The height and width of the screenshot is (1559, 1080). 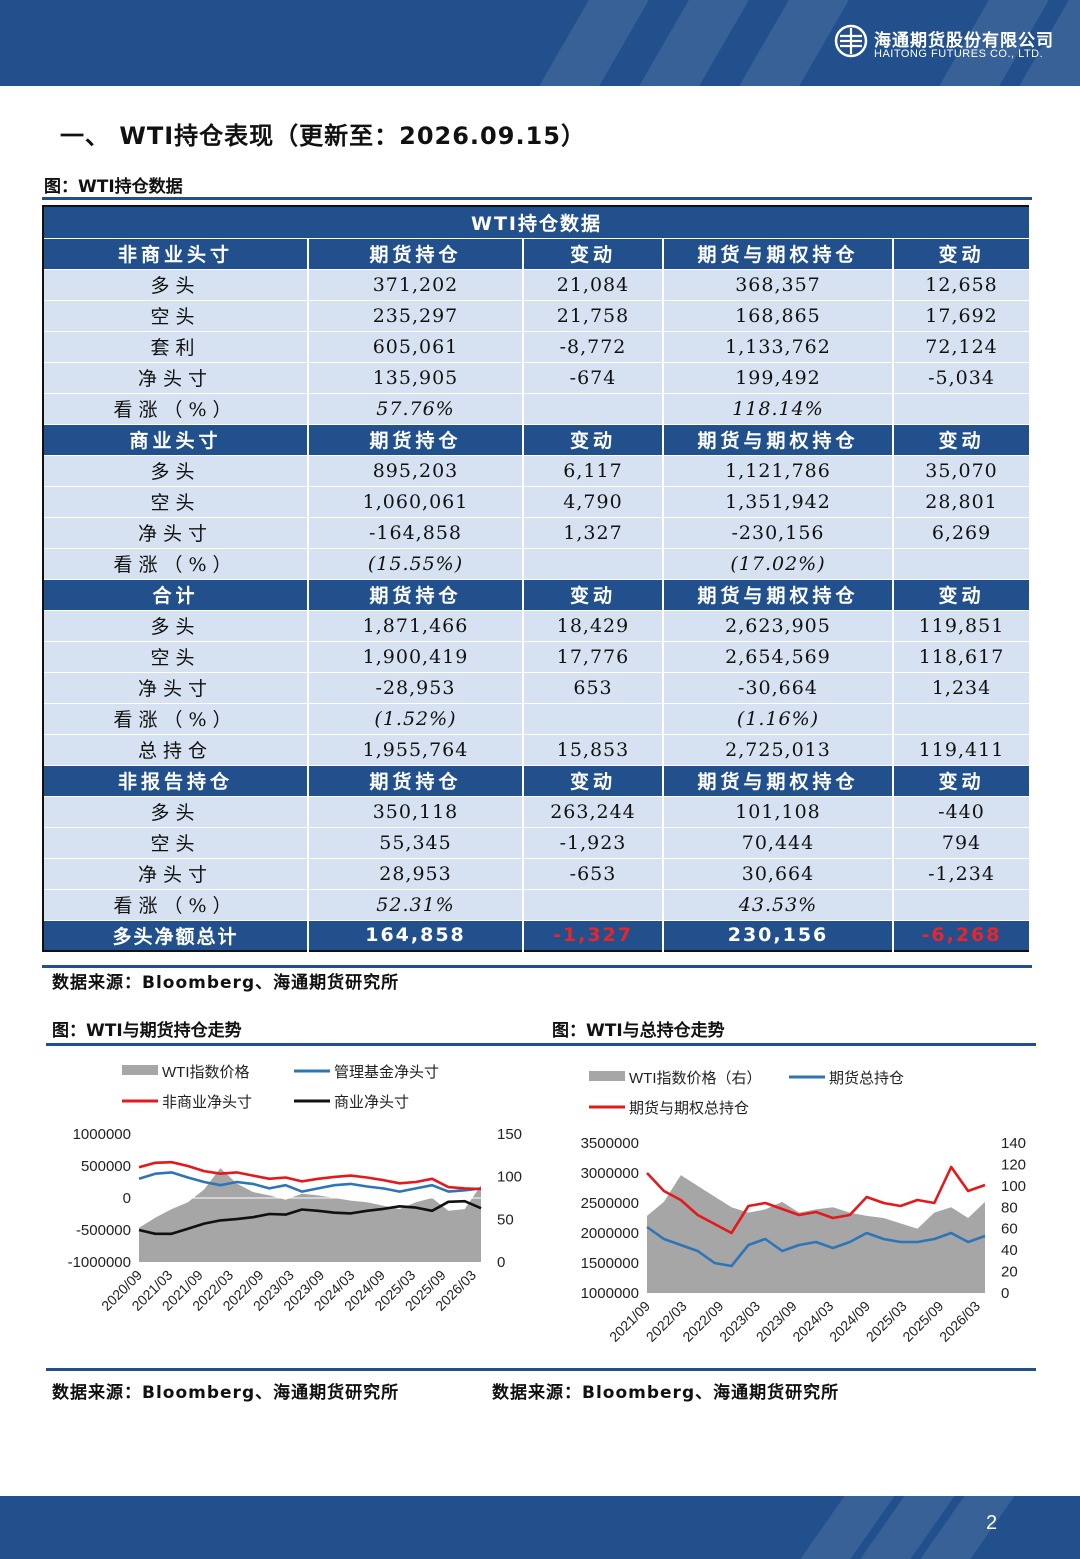 I want to click on left-axis-tick: -500000, so click(x=103, y=1230).